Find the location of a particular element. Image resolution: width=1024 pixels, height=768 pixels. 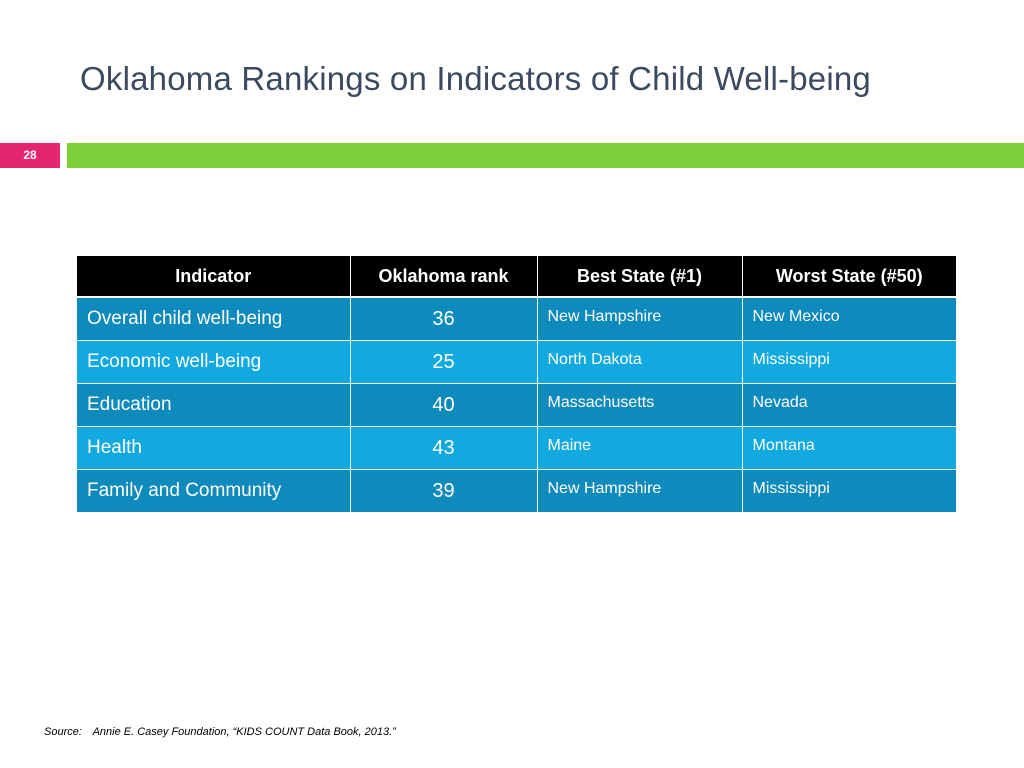

header-indicator: Indicator is located at coordinates (214, 277).